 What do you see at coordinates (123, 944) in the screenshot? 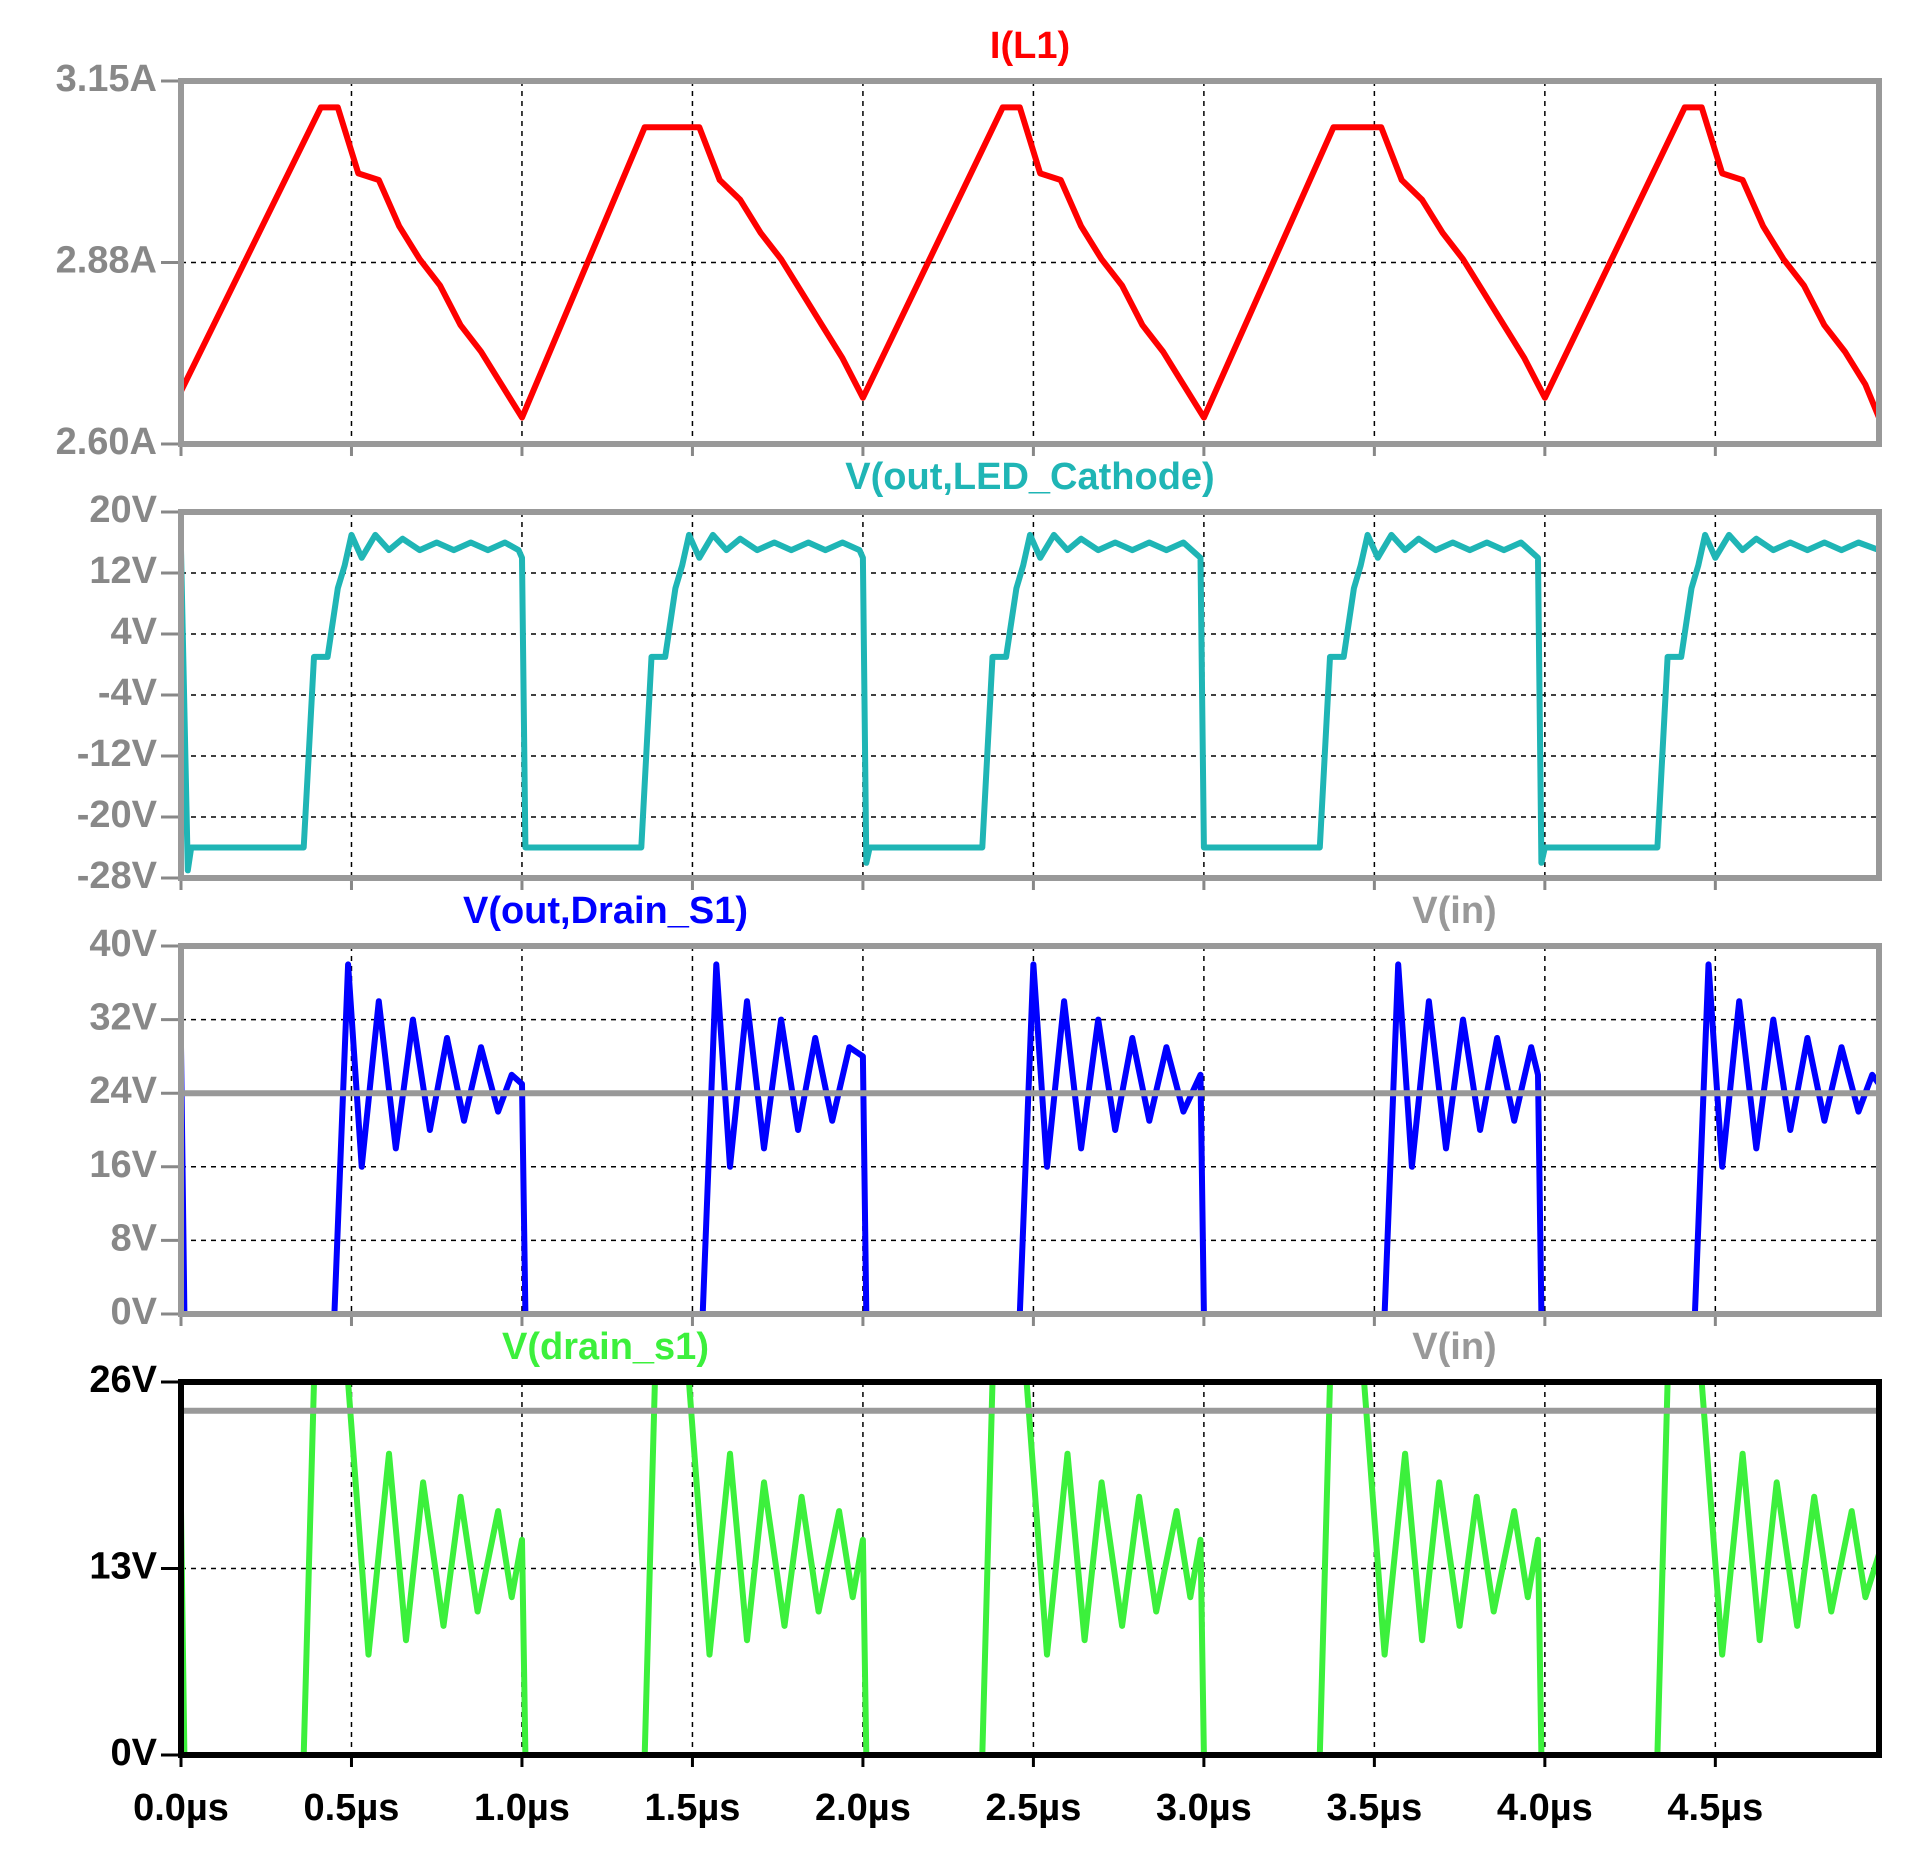
I see `y-tick-label: 40V` at bounding box center [123, 944].